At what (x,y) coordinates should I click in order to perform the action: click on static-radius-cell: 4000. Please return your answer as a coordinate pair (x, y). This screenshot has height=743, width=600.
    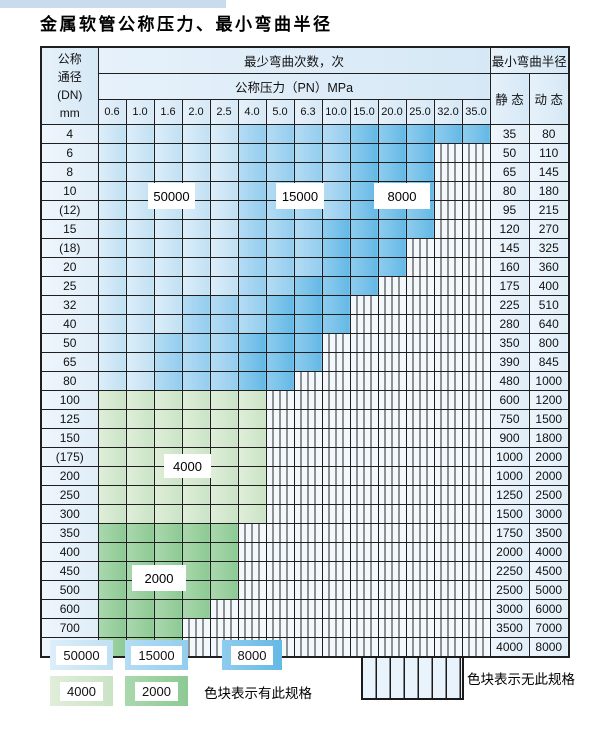
    Looking at the image, I should click on (509, 646).